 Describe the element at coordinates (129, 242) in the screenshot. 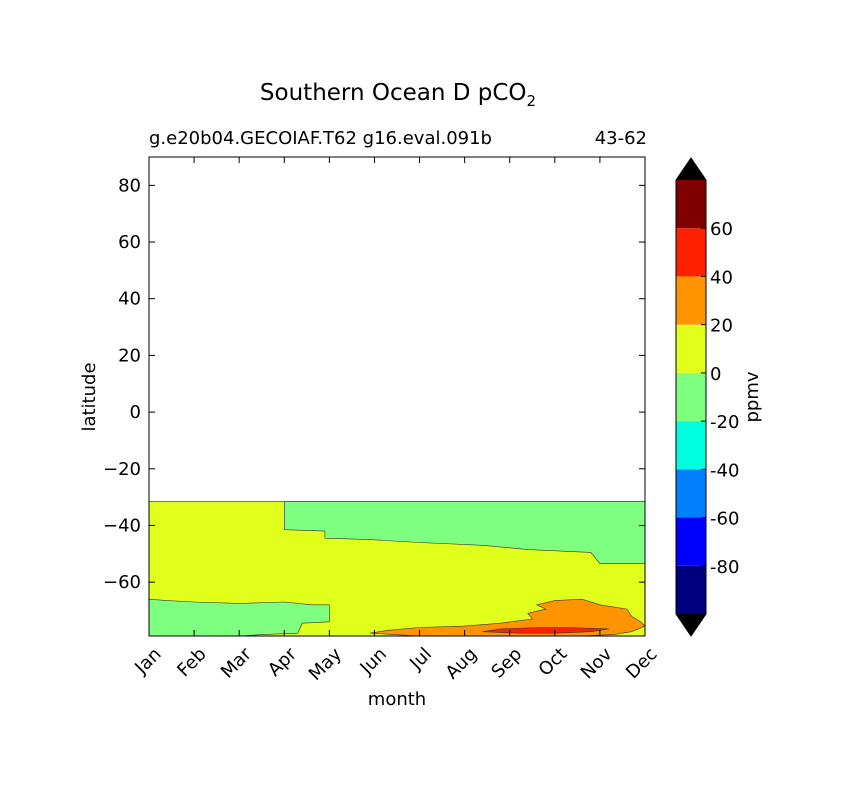

I see `y-tick-label: 60` at that location.